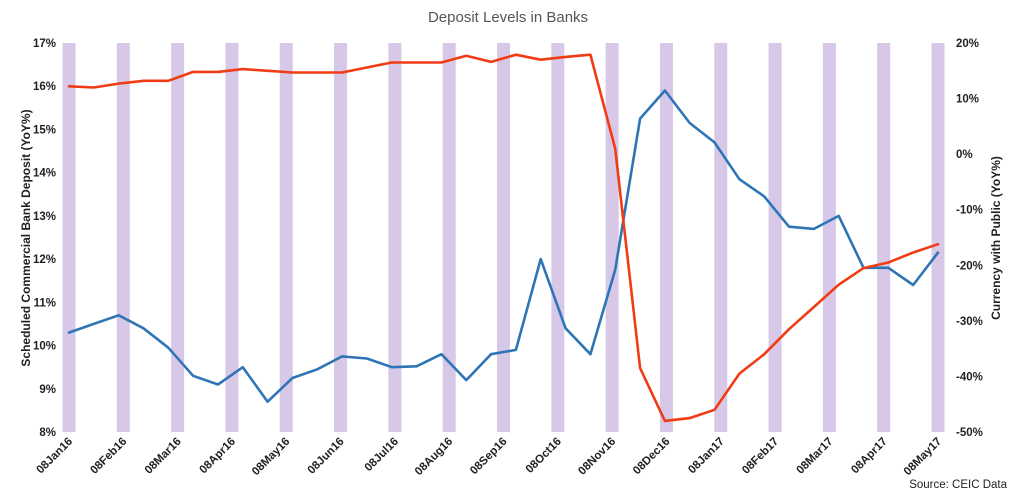 This screenshot has width=1017, height=496. What do you see at coordinates (597, 457) in the screenshot?
I see `x-tick-label: 08Nov16` at bounding box center [597, 457].